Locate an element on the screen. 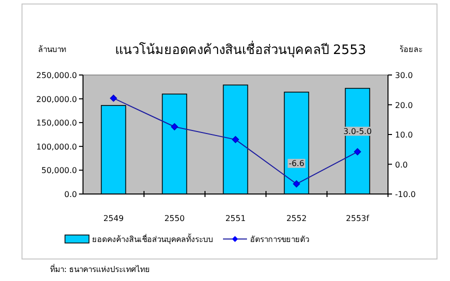 The width and height of the screenshot is (450, 281). y2-tick-label: 10.0 is located at coordinates (404, 135).